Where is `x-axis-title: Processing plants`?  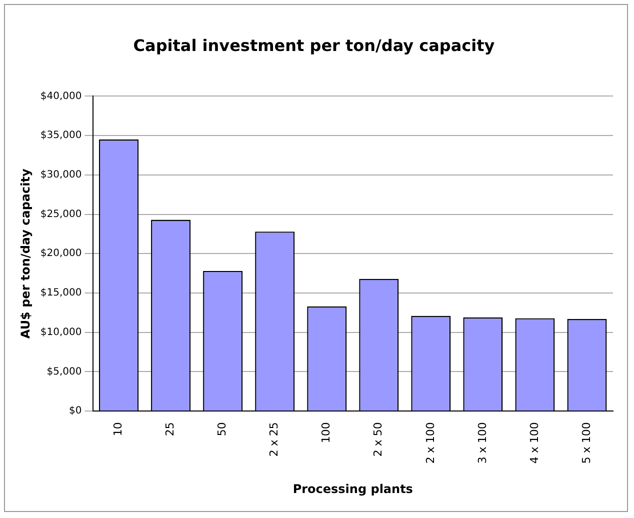 x-axis-title: Processing plants is located at coordinates (352, 489).